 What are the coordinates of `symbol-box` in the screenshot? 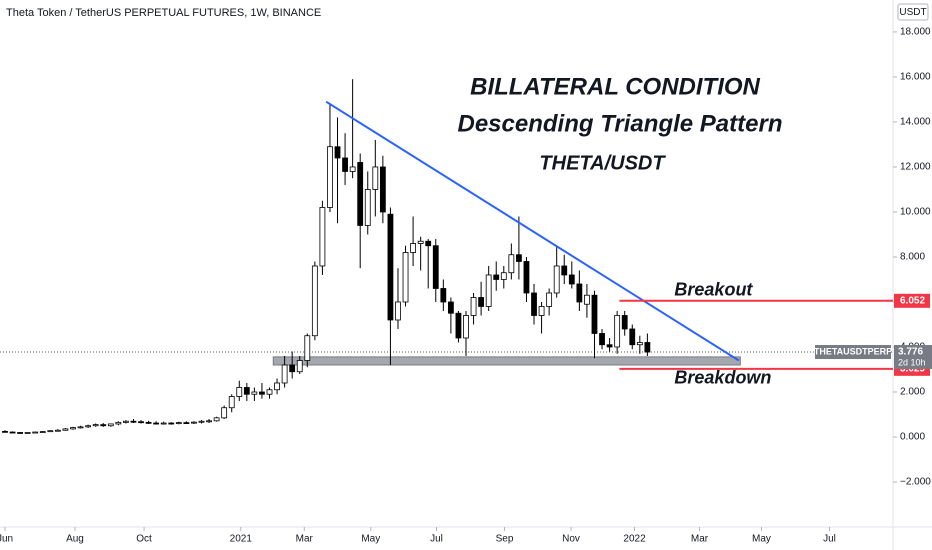 It's located at (853, 352).